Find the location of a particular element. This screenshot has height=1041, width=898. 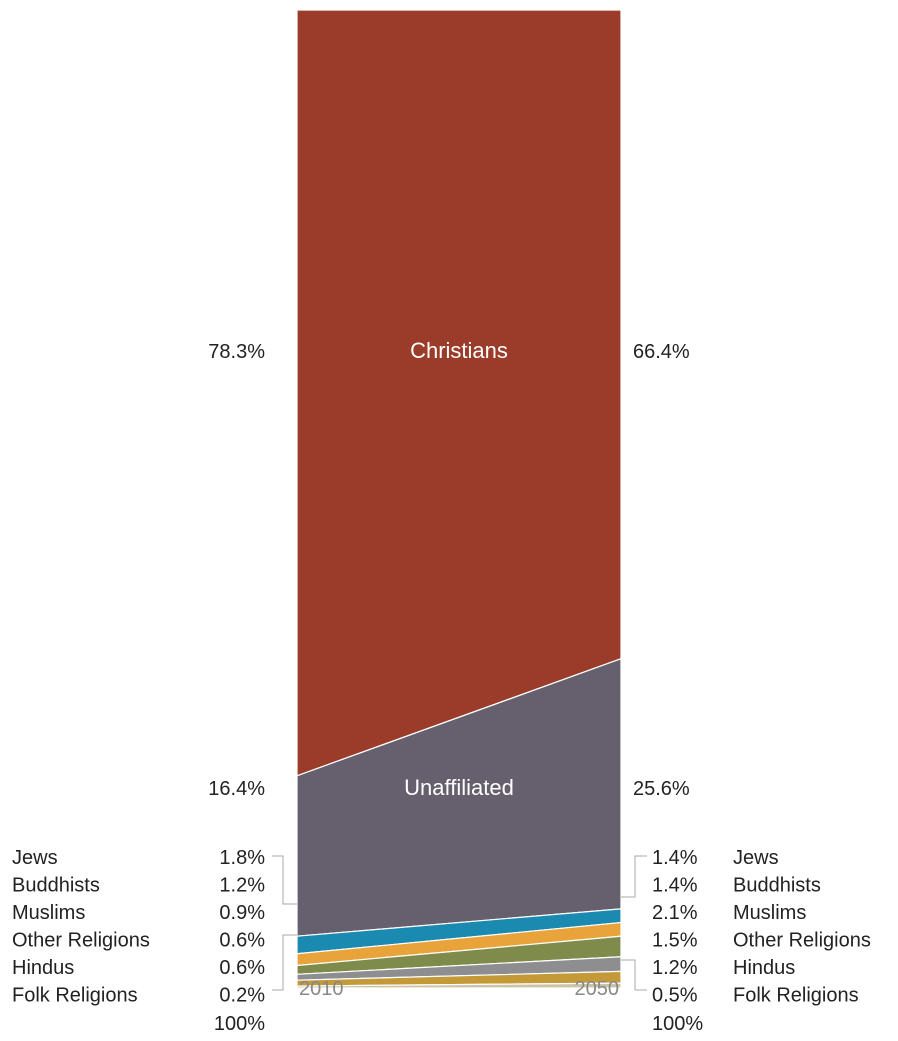

legend-left-folk-religions: Folk Religions is located at coordinates (75, 996).